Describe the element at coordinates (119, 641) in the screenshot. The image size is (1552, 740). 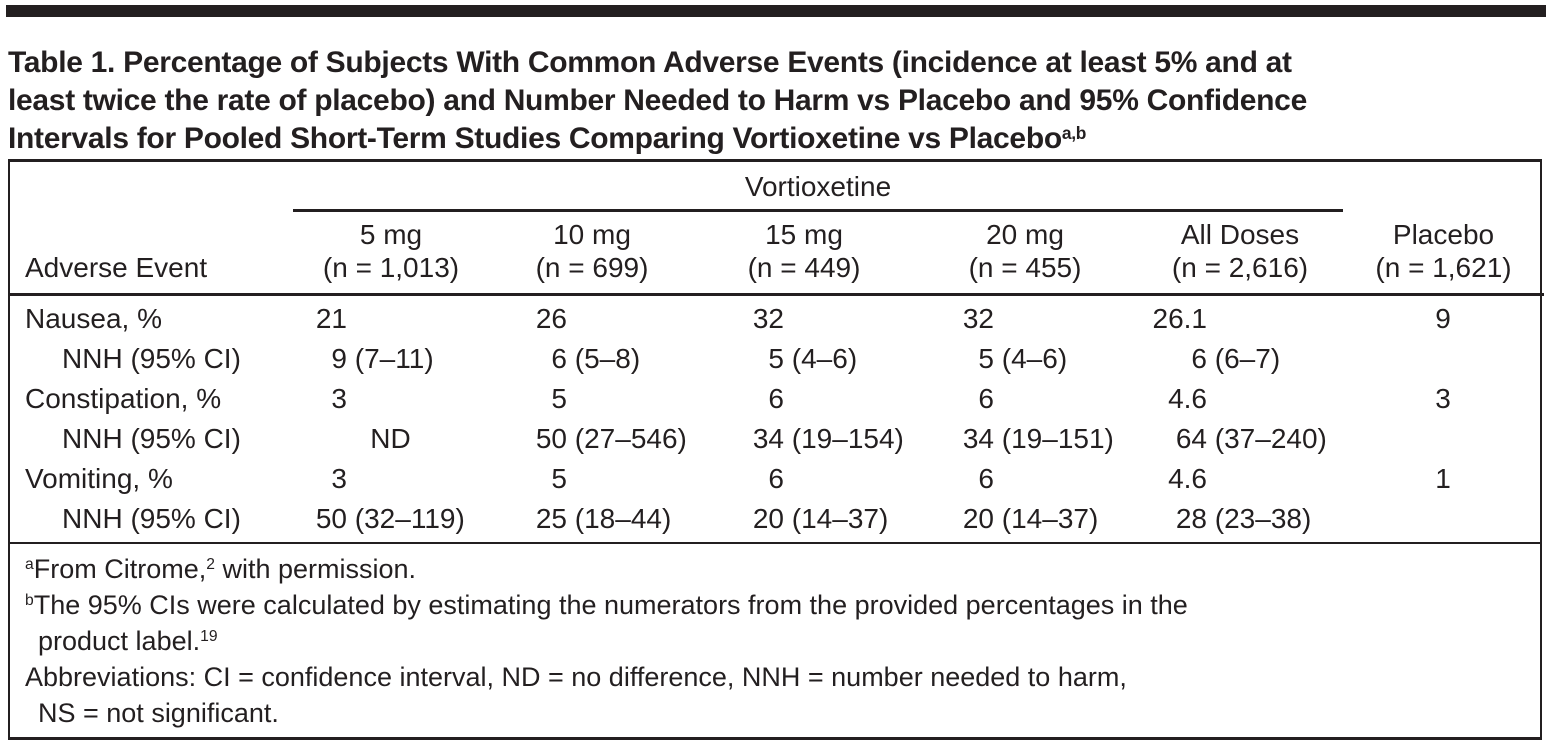
I see `footnote-b-text: product label.` at that location.